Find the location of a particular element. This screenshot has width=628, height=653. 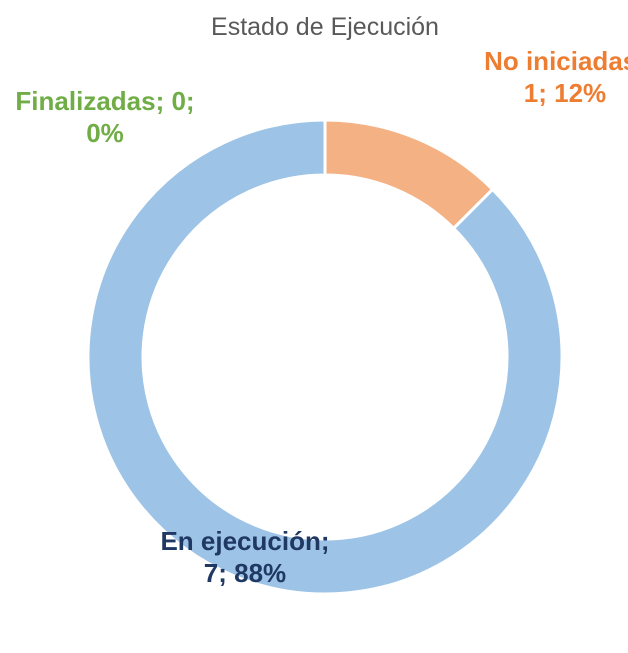

data-label: No iniciadas; 1; 12% is located at coordinates (556, 77).